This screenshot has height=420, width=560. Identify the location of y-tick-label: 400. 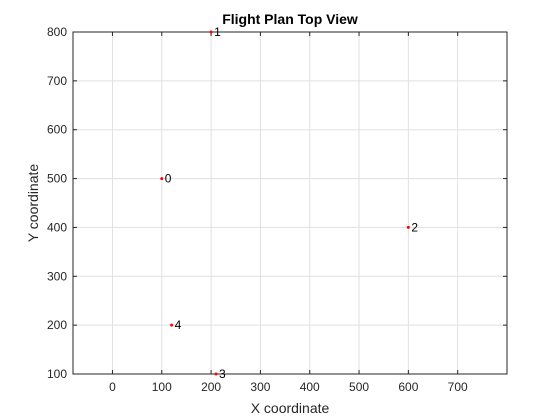
(57, 227).